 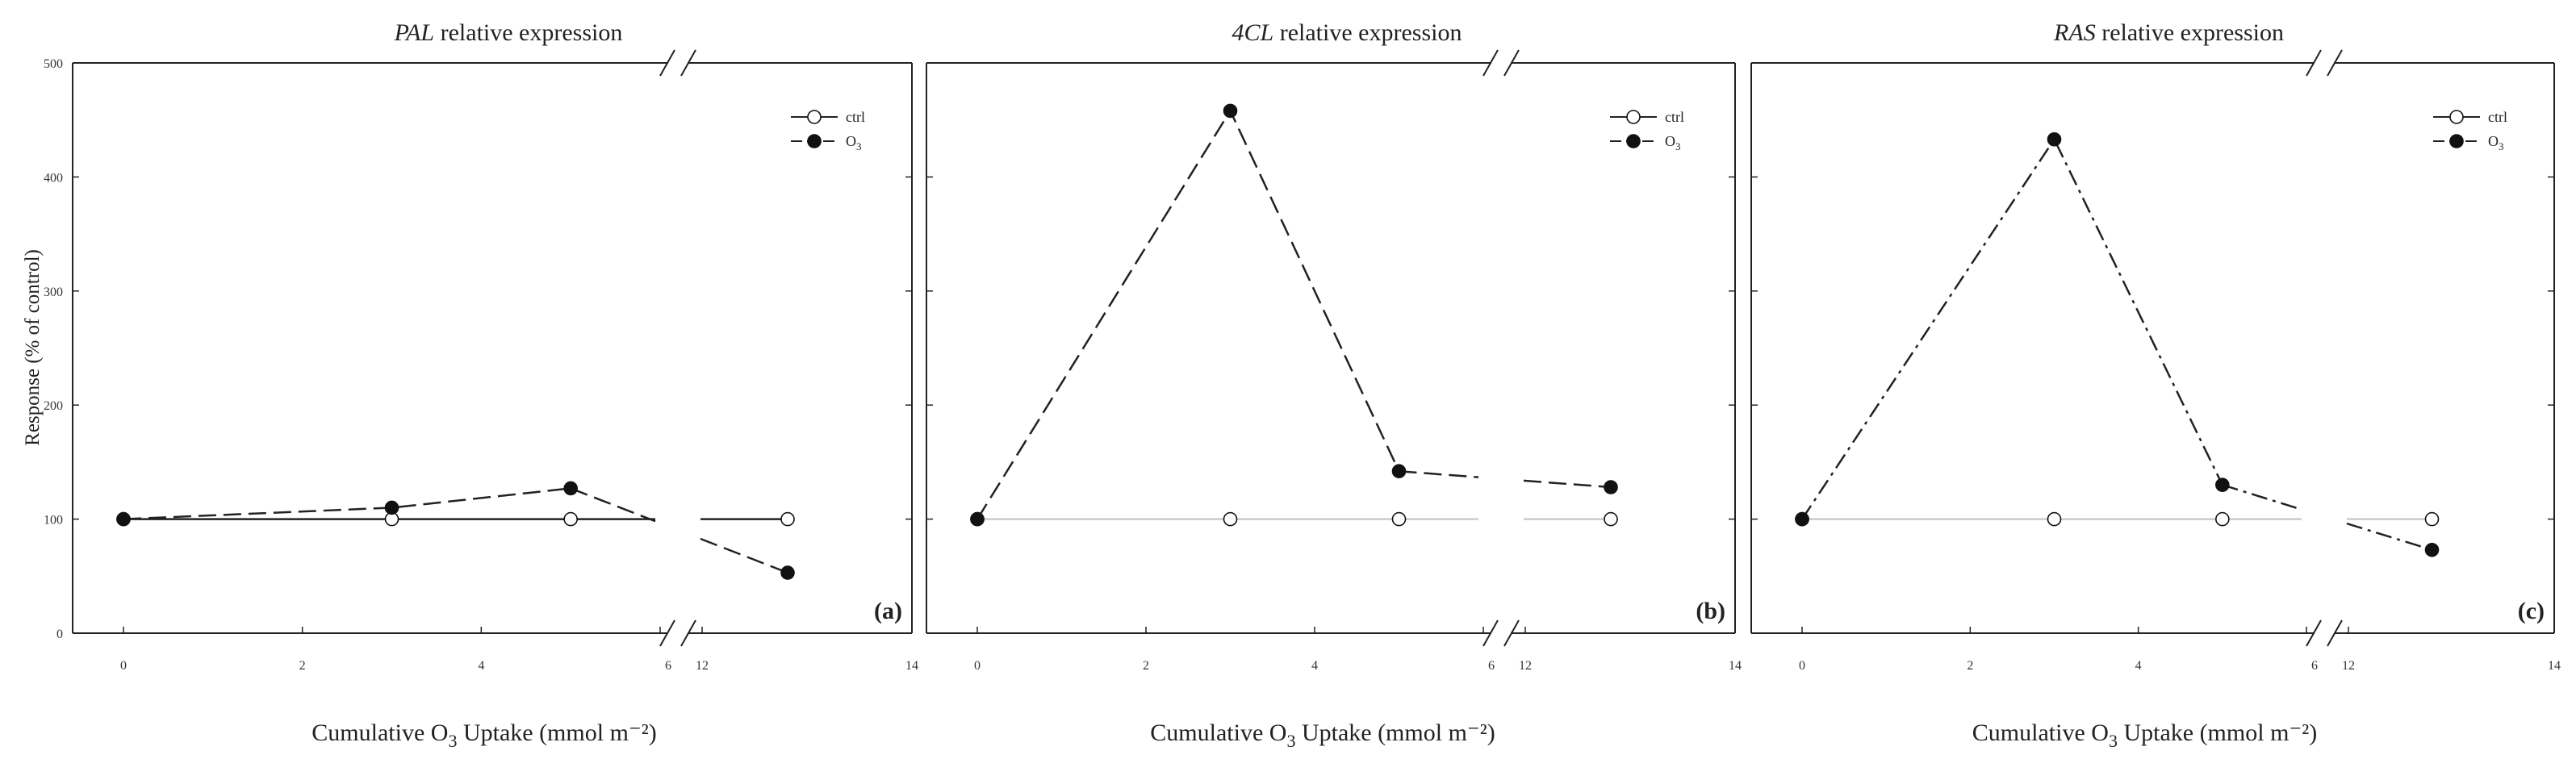 I want to click on y-tick-label: 200, so click(x=53, y=406).